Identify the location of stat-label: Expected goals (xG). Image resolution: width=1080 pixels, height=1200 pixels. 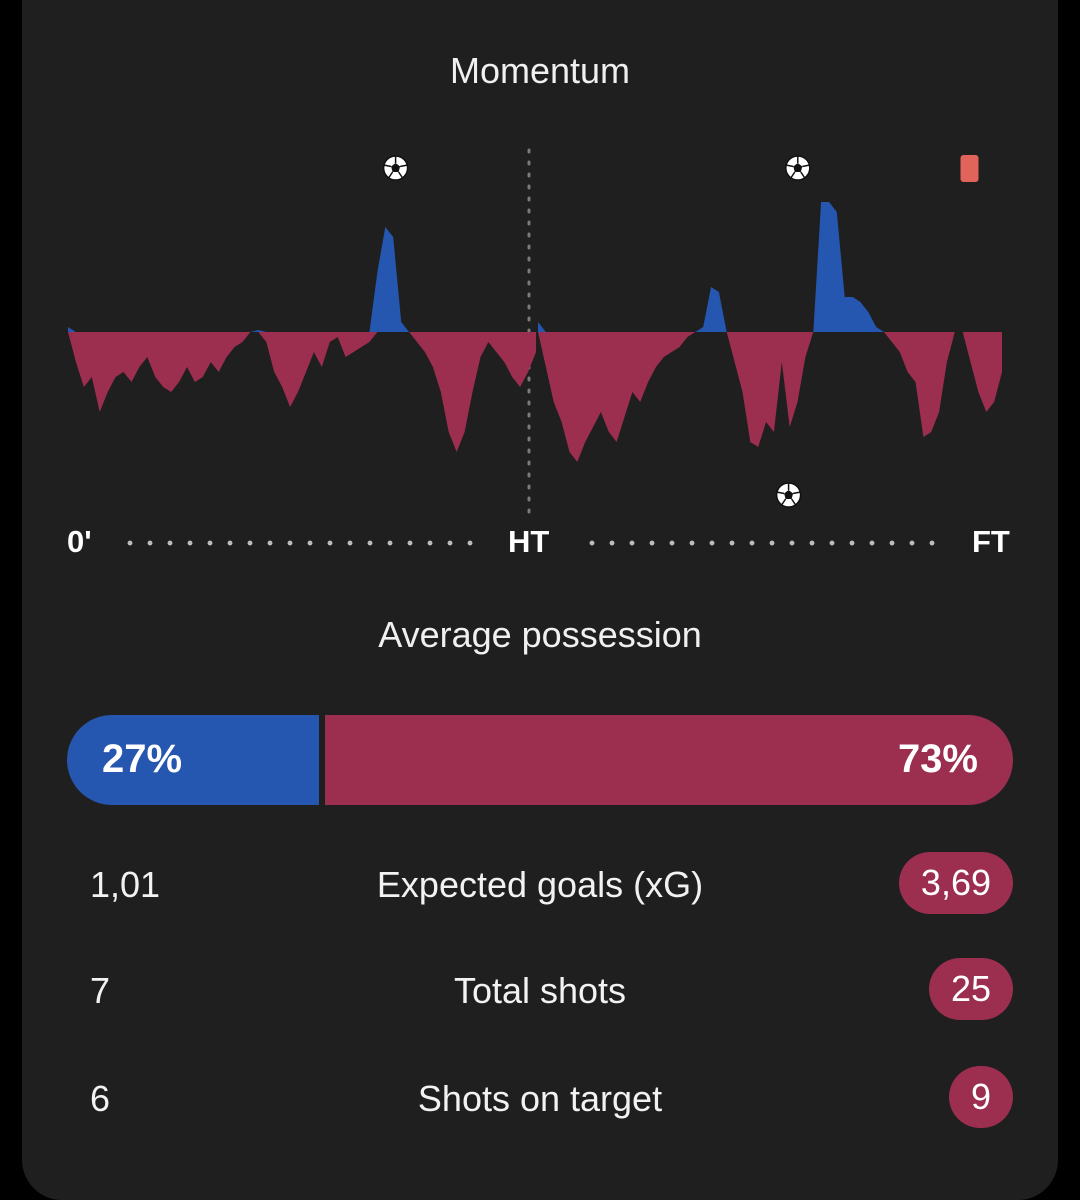
(540, 884).